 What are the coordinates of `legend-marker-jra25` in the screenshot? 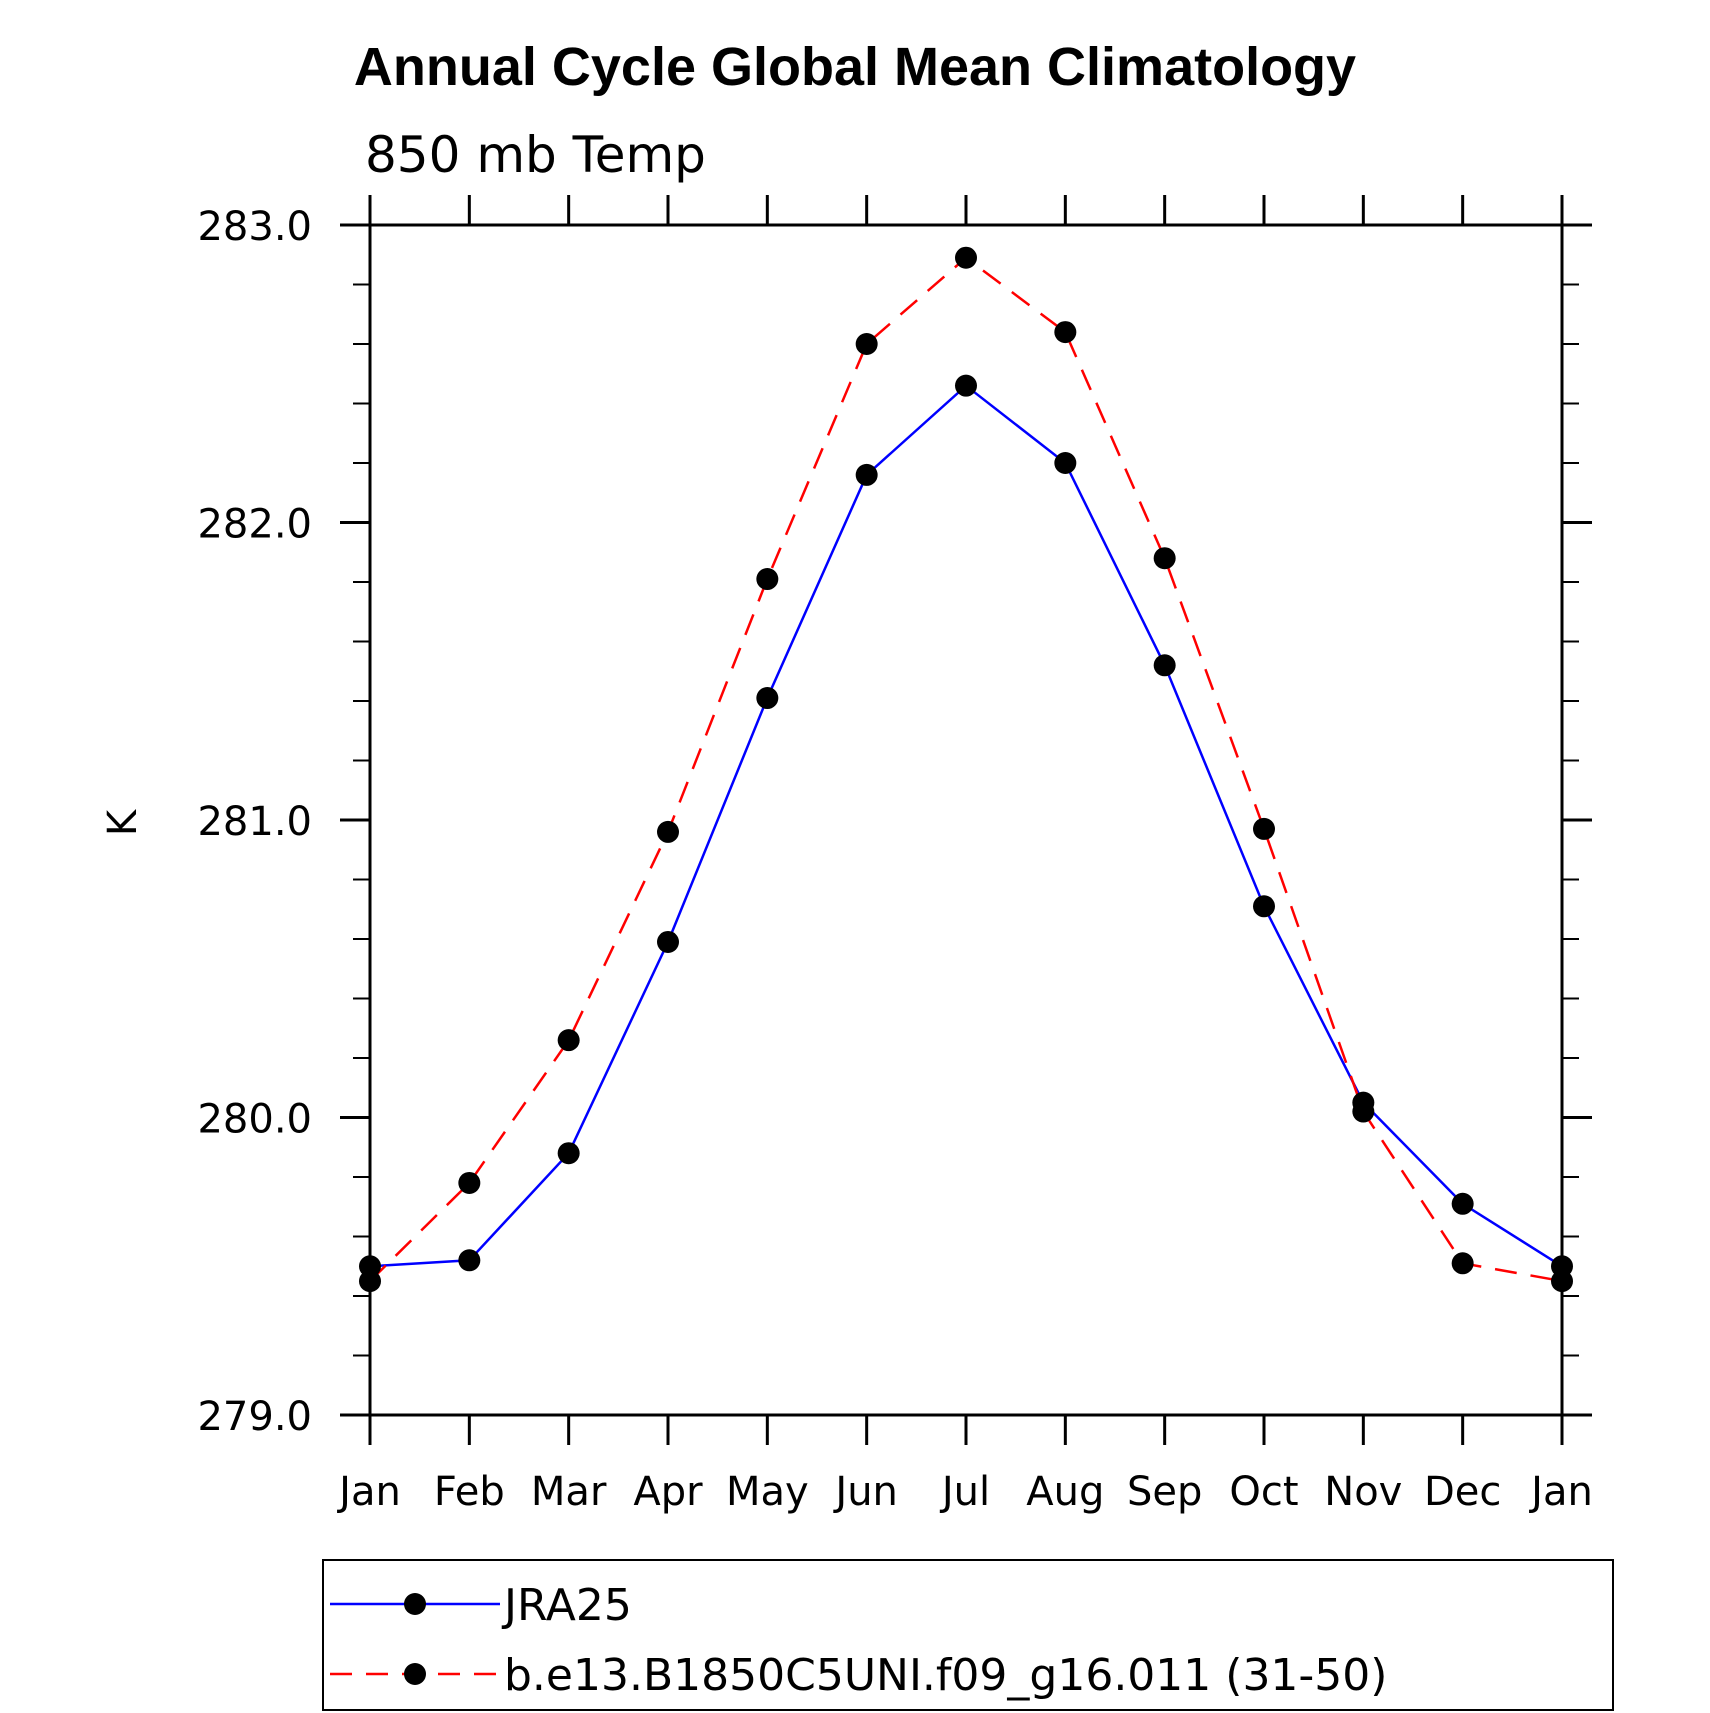 It's located at (415, 1604).